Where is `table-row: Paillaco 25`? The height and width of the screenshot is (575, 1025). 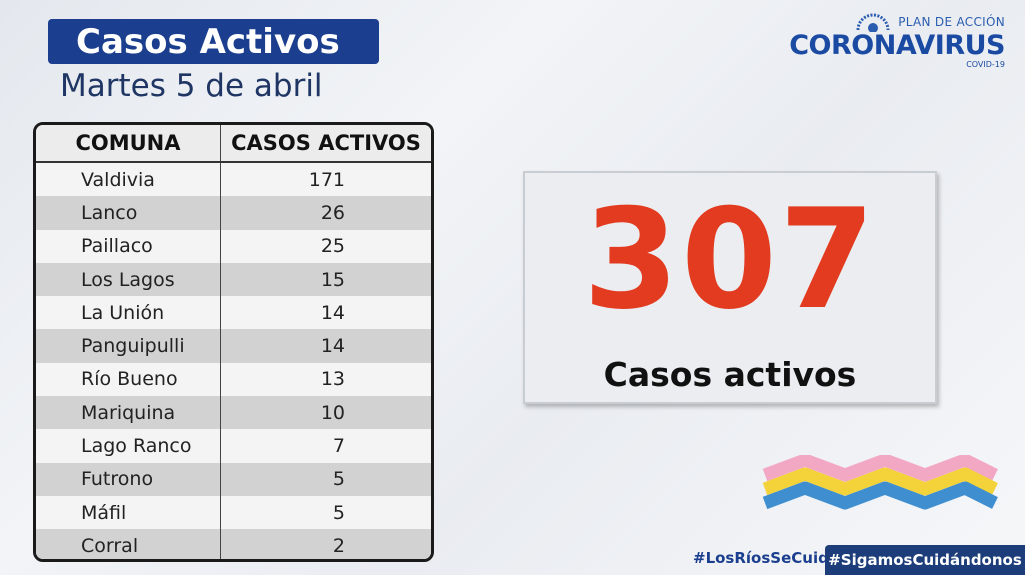
table-row: Paillaco 25 is located at coordinates (233, 246).